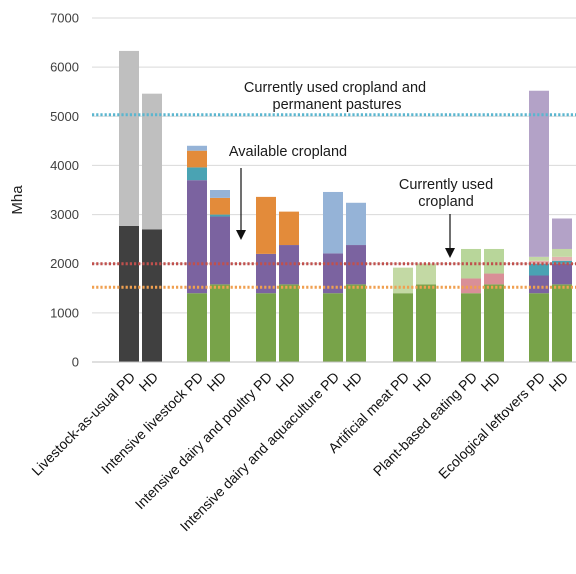  What do you see at coordinates (64, 214) in the screenshot?
I see `y-tick-label: 3000` at bounding box center [64, 214].